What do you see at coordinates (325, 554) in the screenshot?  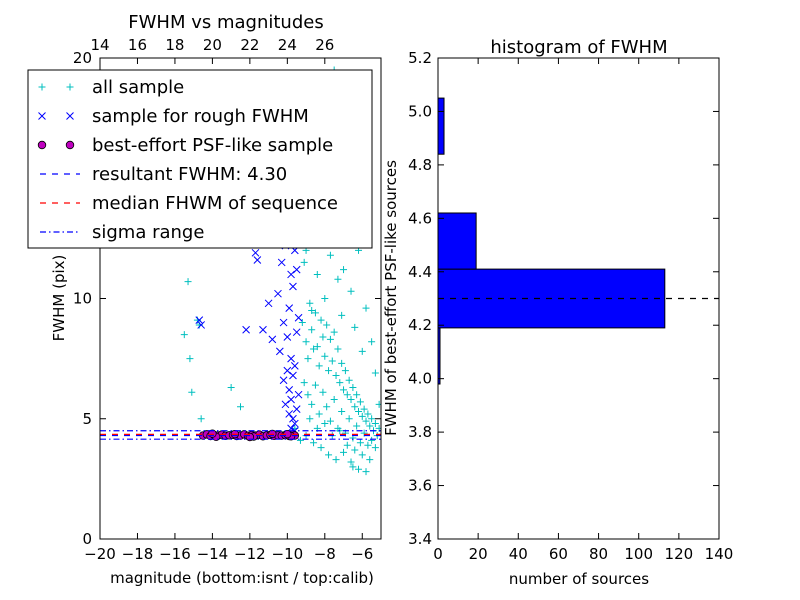 I see `x-tick-label: −8` at bounding box center [325, 554].